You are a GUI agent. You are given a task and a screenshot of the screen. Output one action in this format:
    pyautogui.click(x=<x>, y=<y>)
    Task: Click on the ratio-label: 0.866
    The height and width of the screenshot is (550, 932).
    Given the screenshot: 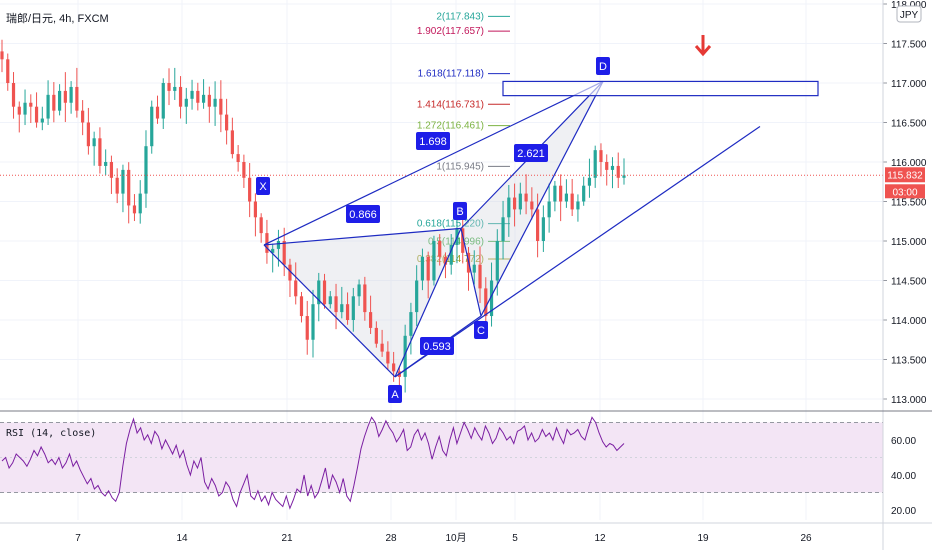 What is the action you would take?
    pyautogui.click(x=363, y=214)
    